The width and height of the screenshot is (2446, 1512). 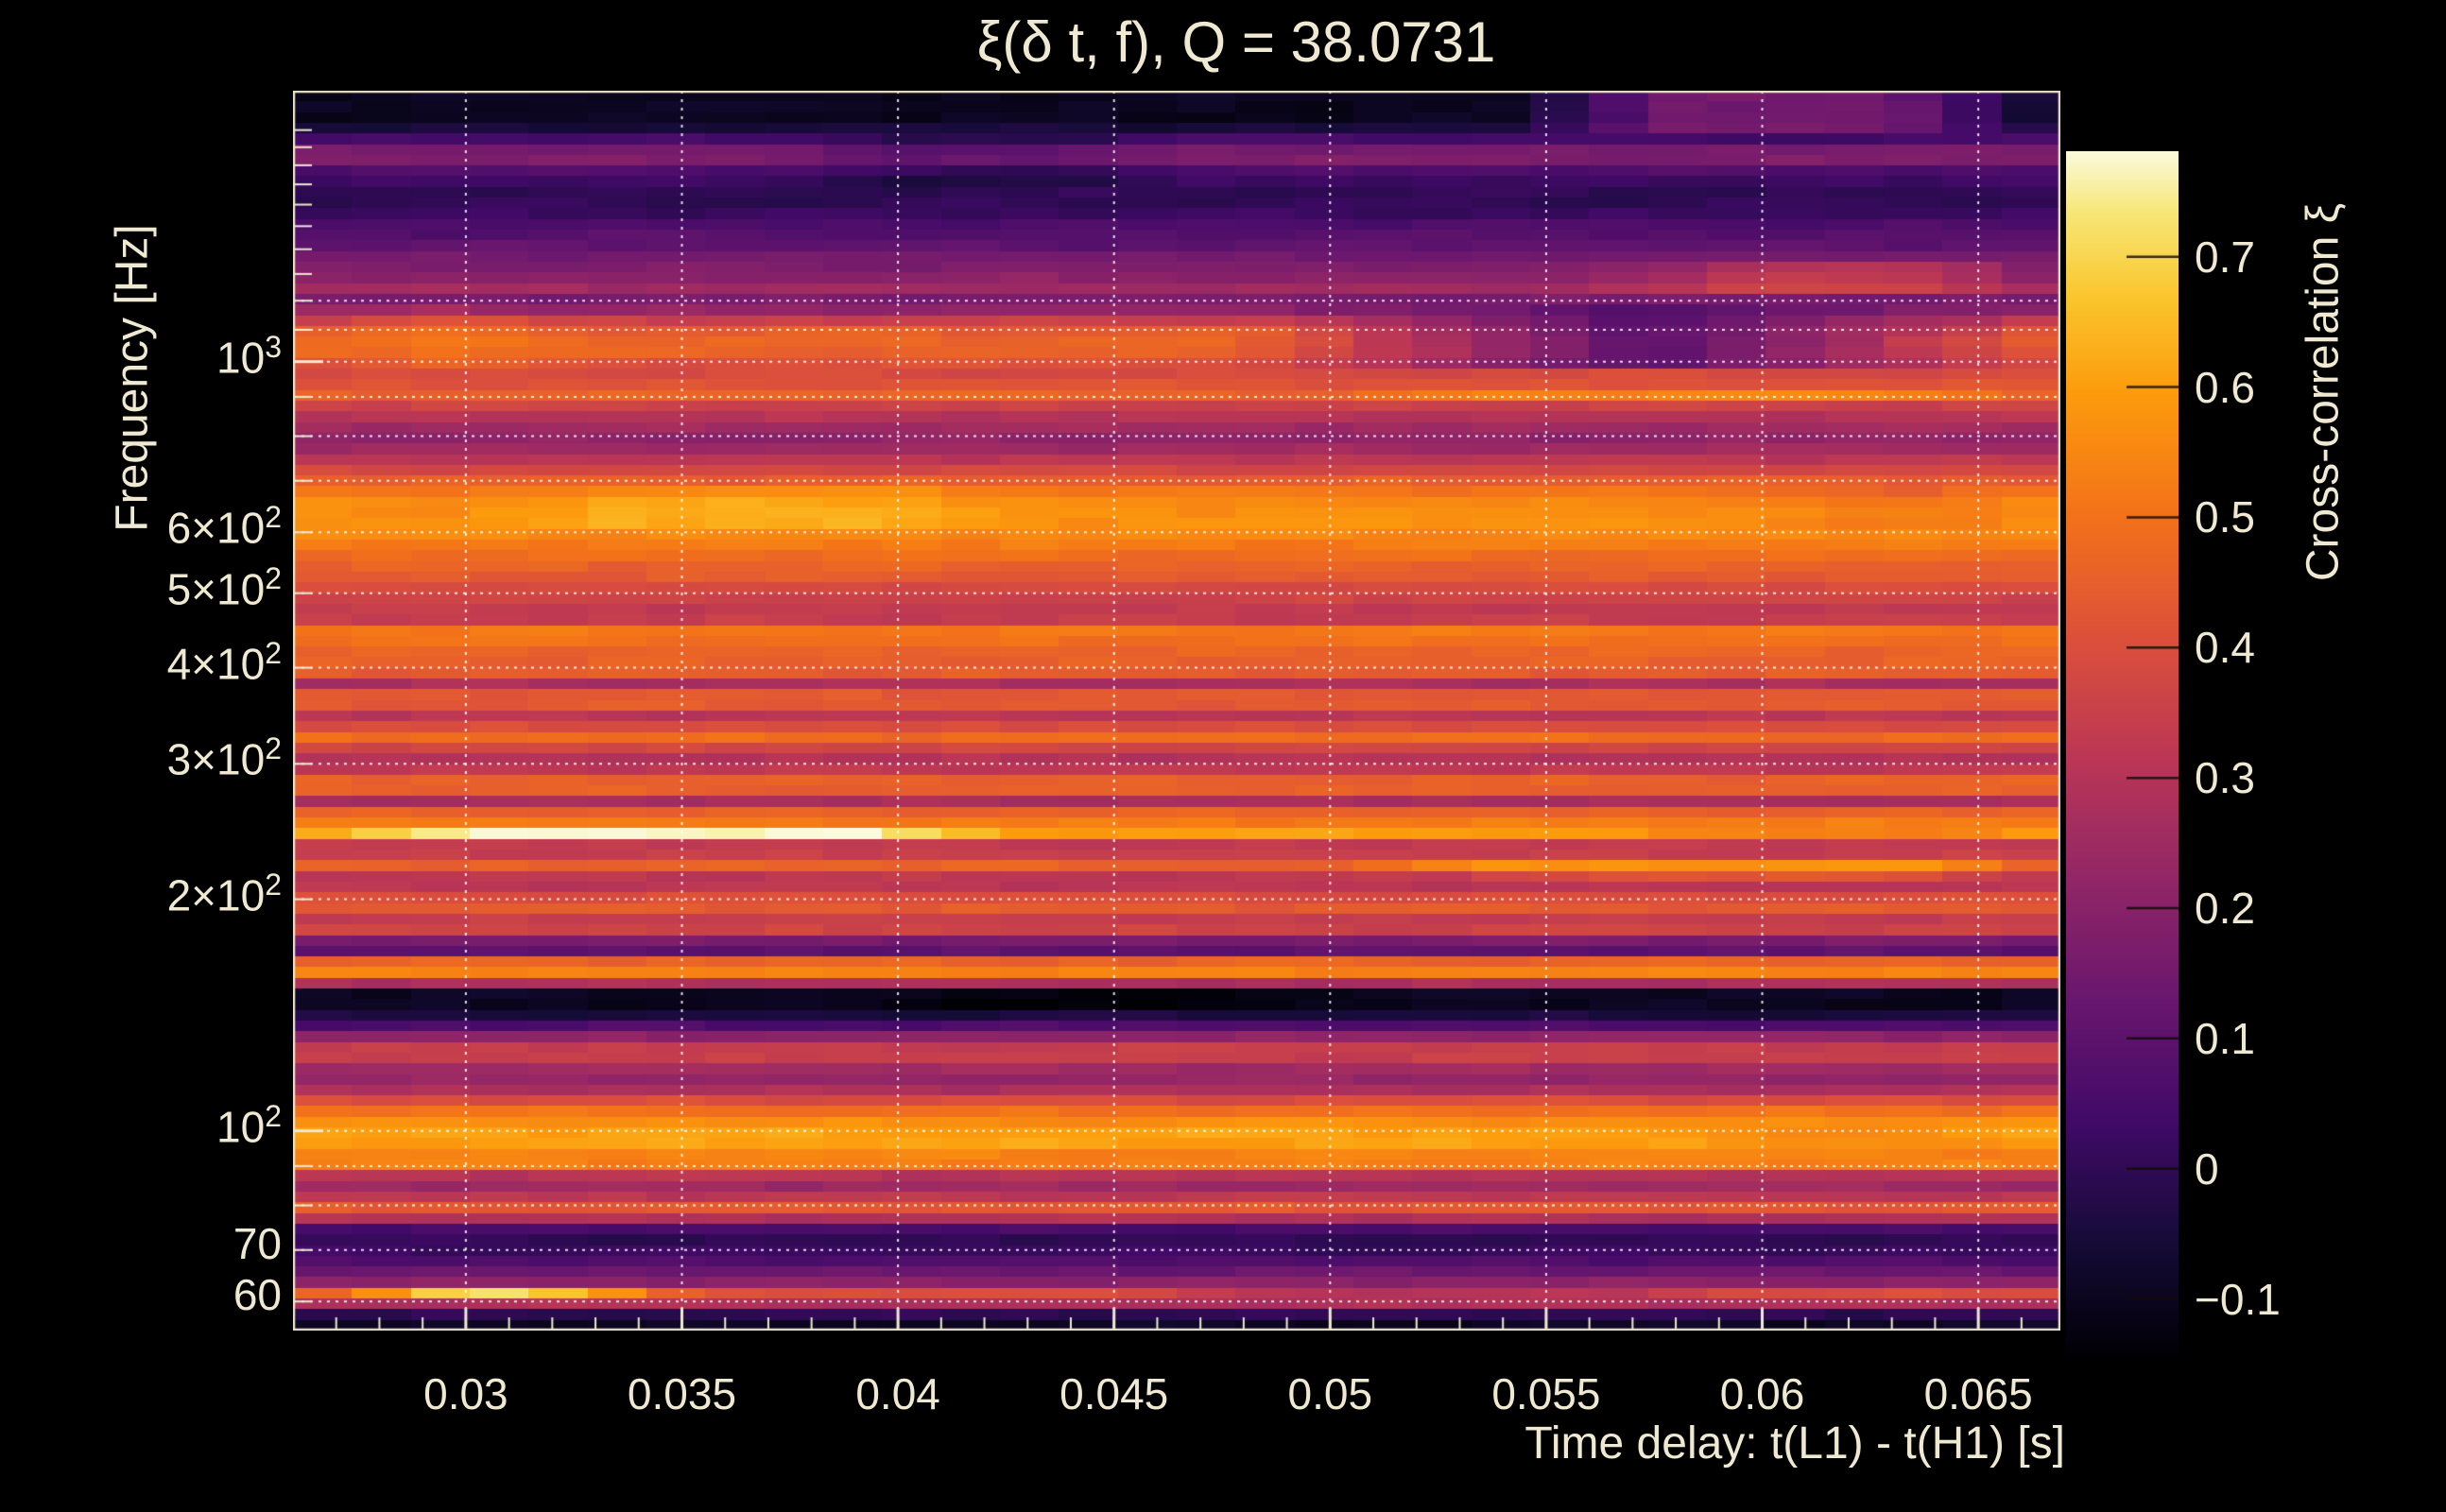 I want to click on colorbar-tick-label: 0.4, so click(x=2225, y=648).